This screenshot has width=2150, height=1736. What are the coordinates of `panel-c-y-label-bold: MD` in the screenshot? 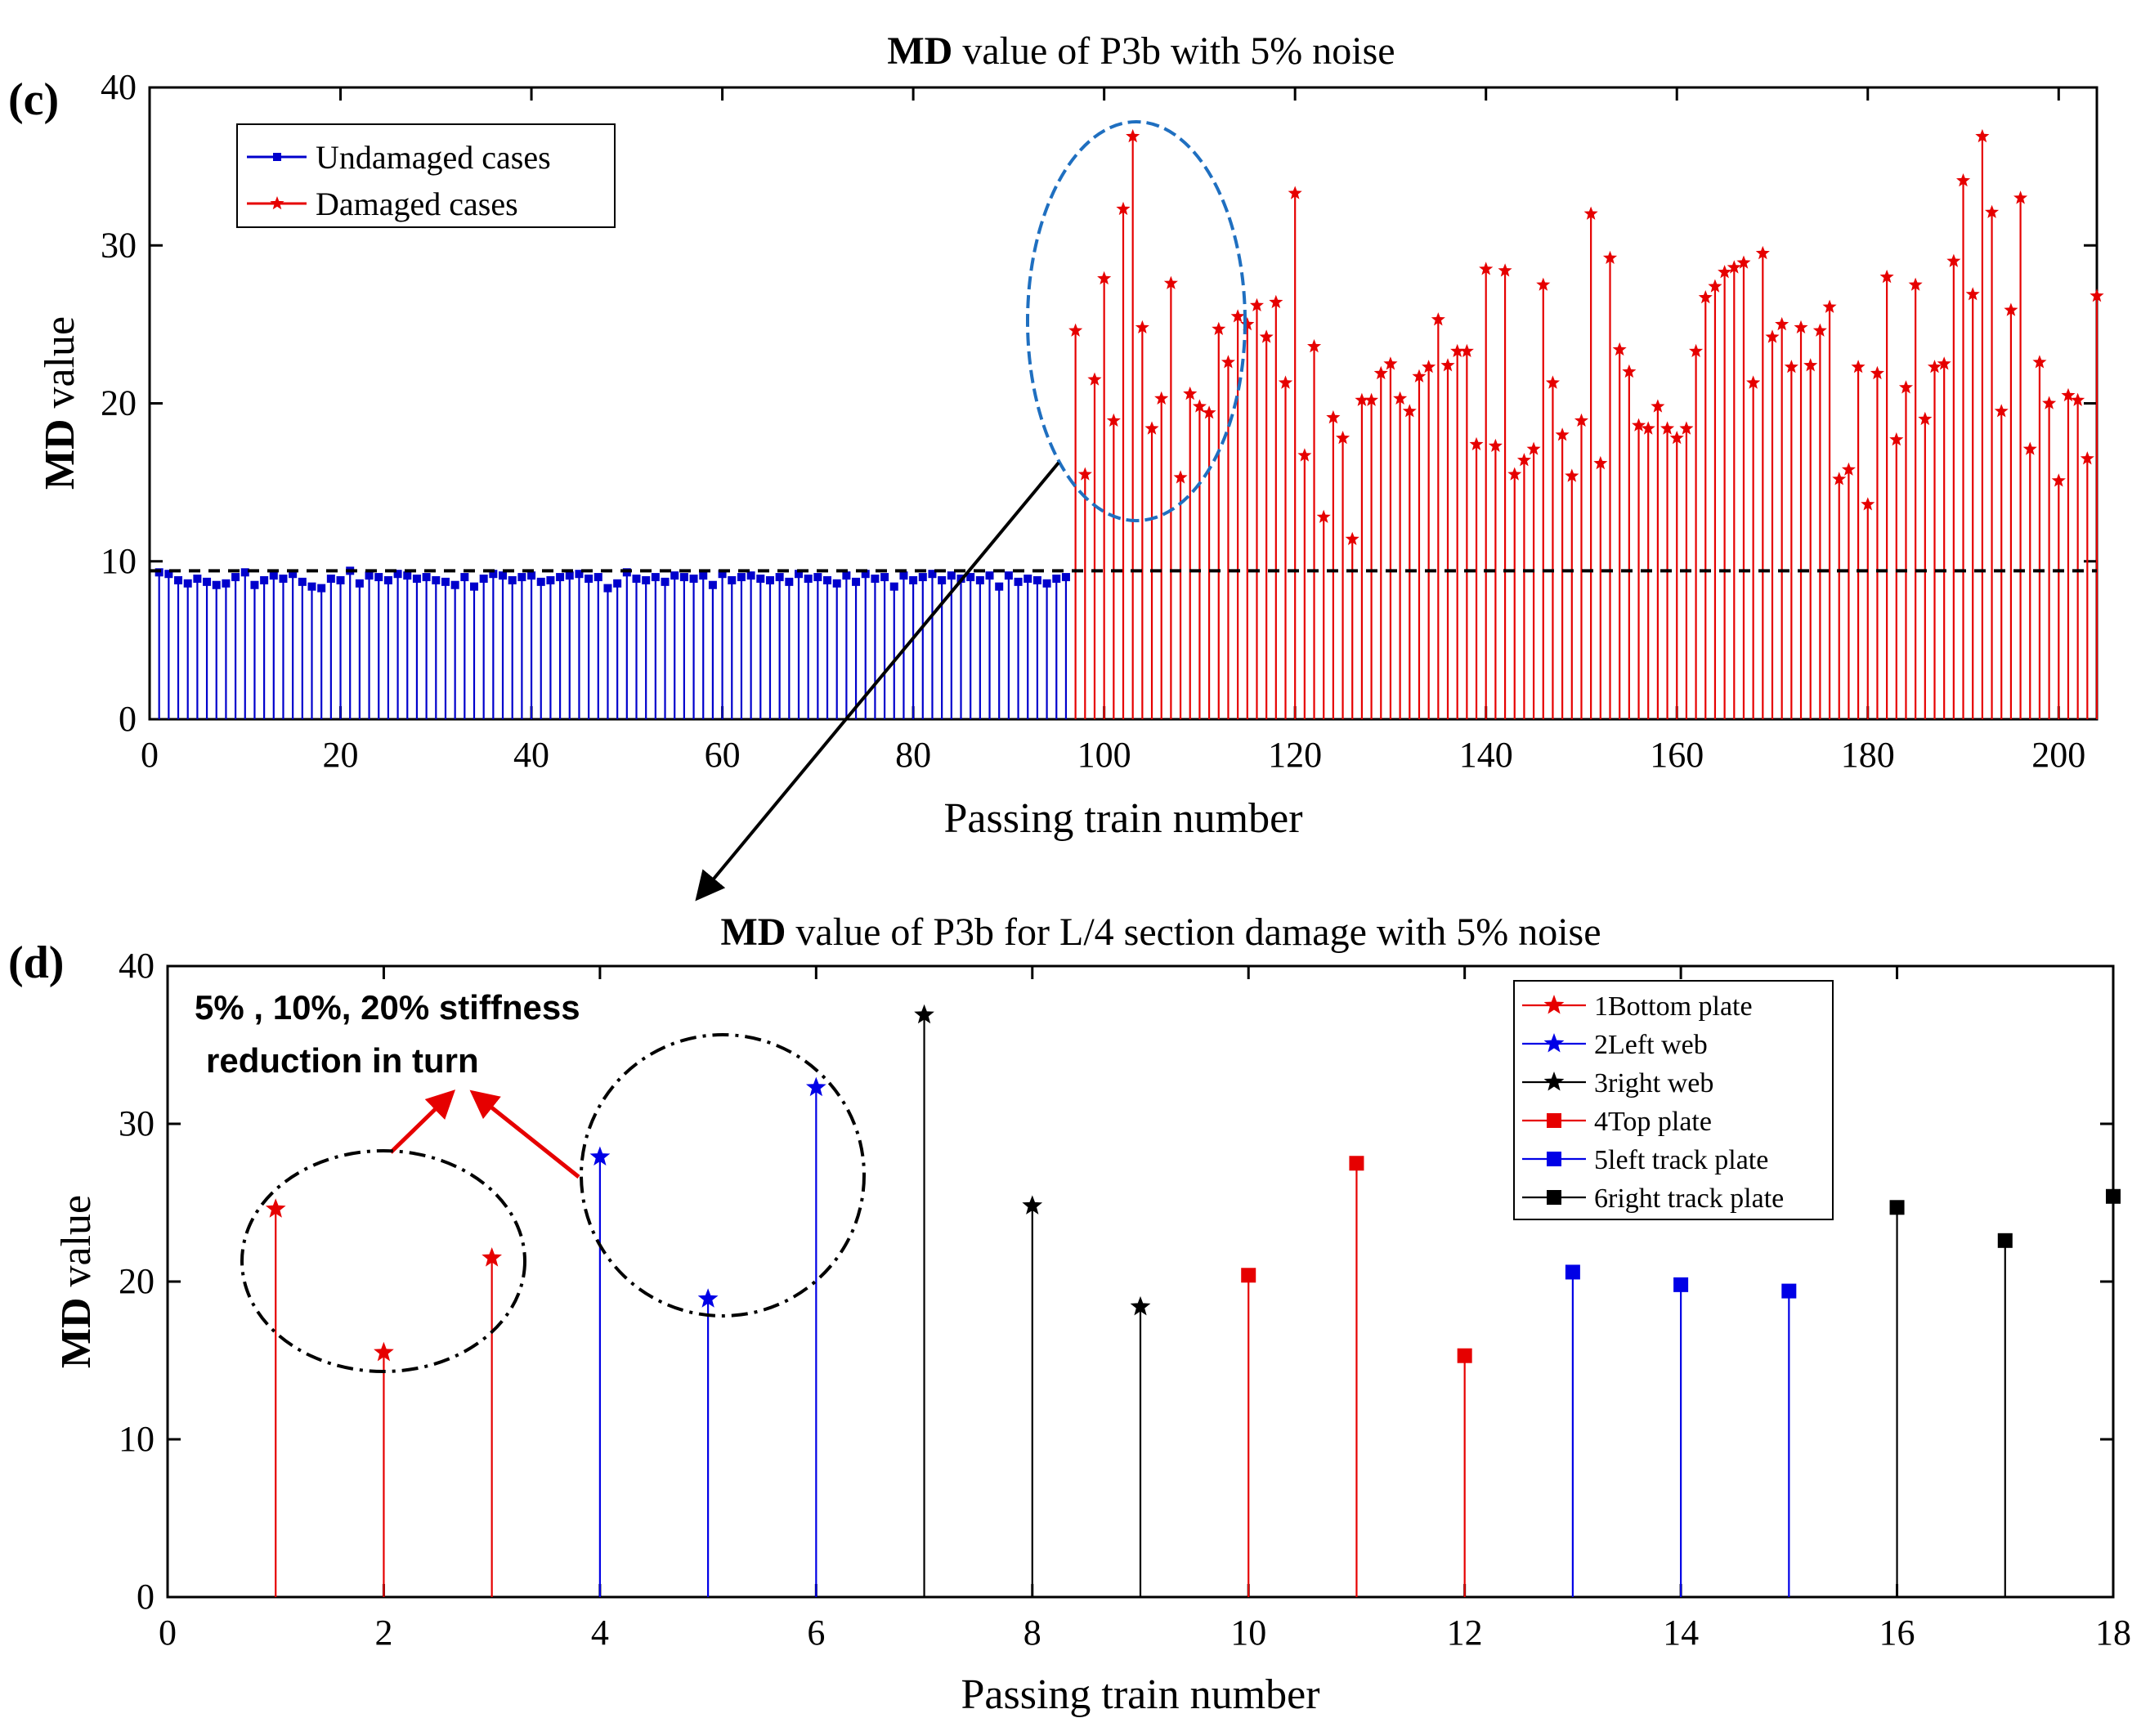 It's located at (60, 454).